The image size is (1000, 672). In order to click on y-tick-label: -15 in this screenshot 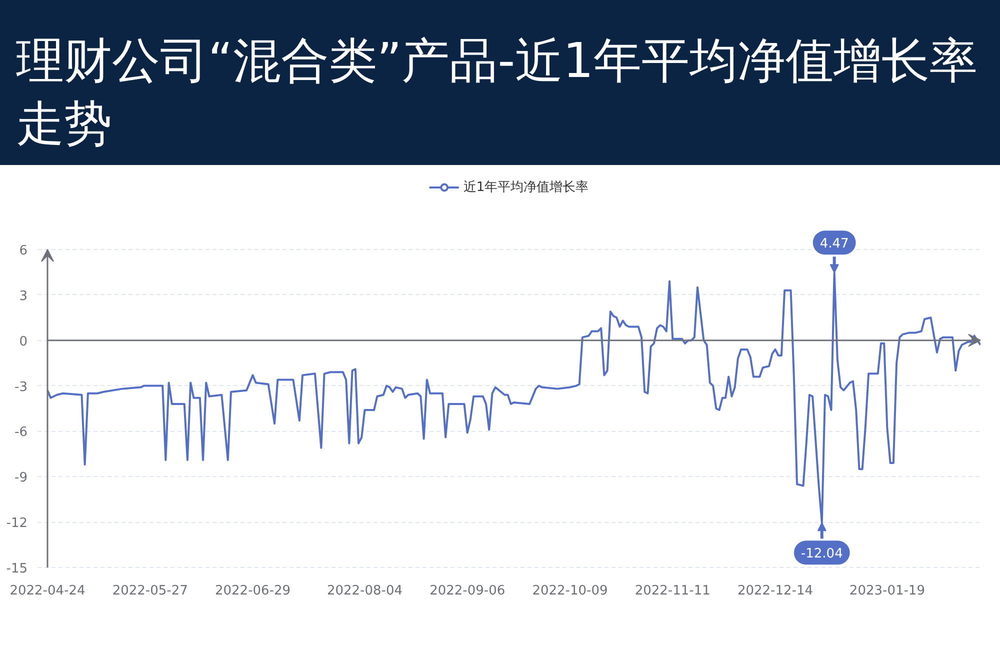, I will do `click(17, 569)`.